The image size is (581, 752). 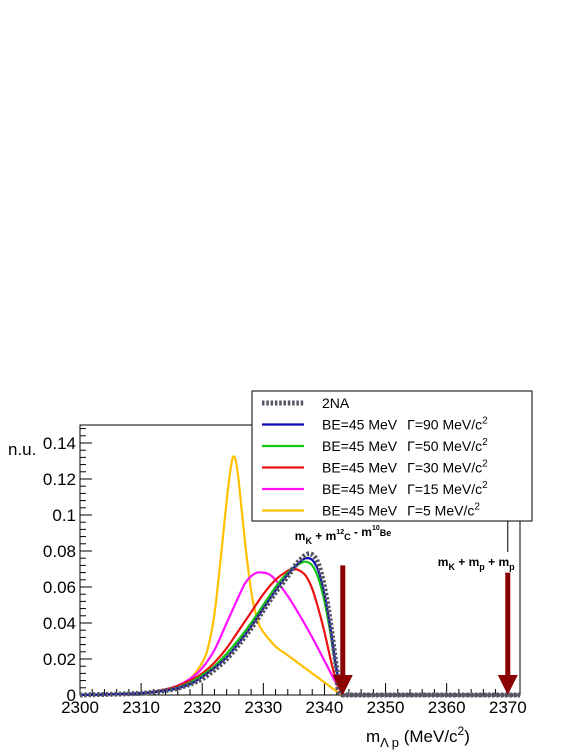 I want to click on x-tick-label: 2350, so click(x=386, y=707).